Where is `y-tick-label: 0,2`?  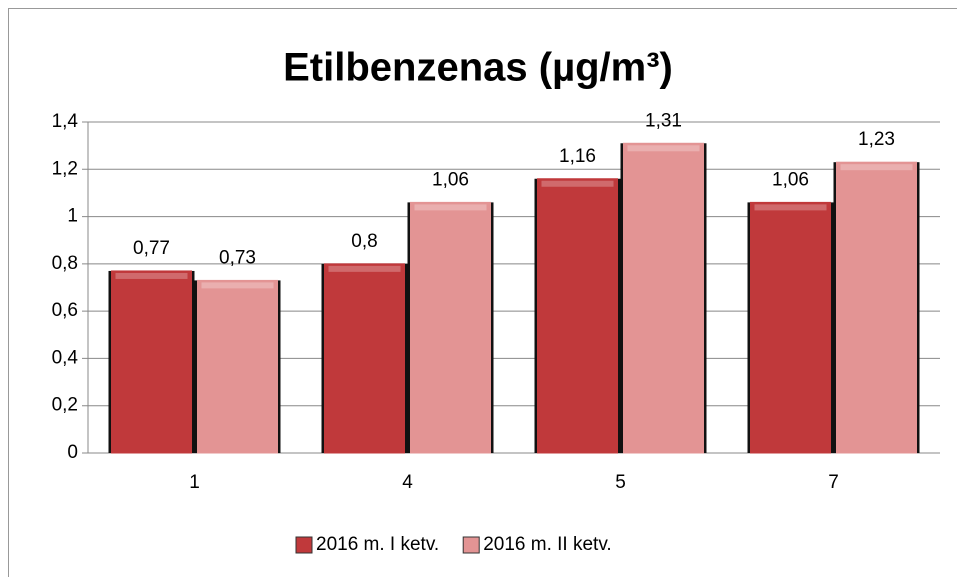
y-tick-label: 0,2 is located at coordinates (65, 405).